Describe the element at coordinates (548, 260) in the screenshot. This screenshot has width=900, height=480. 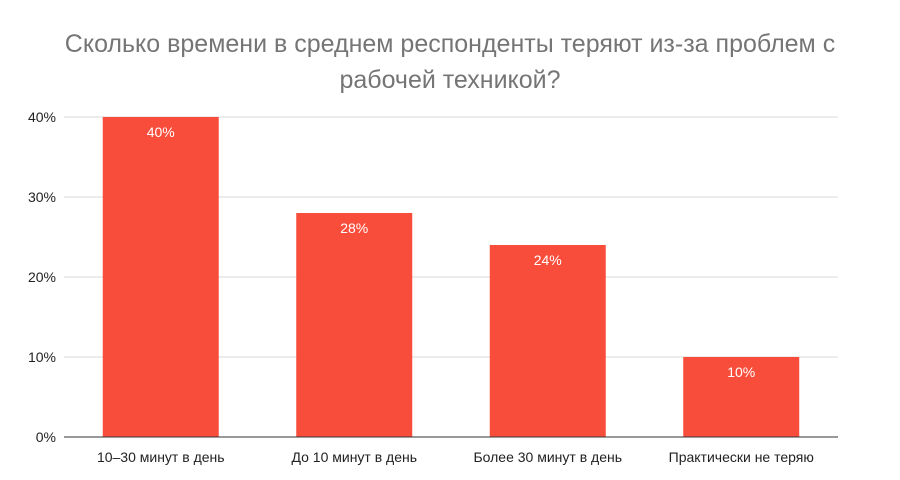
I see `bar-value-label: 24%` at that location.